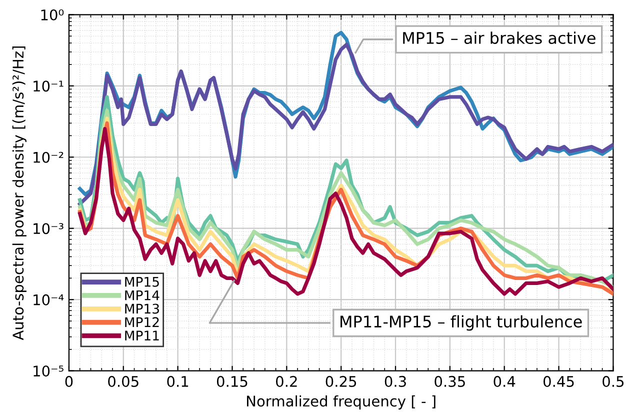  Describe the element at coordinates (232, 381) in the screenshot. I see `x-tick-label: 0.15` at that location.